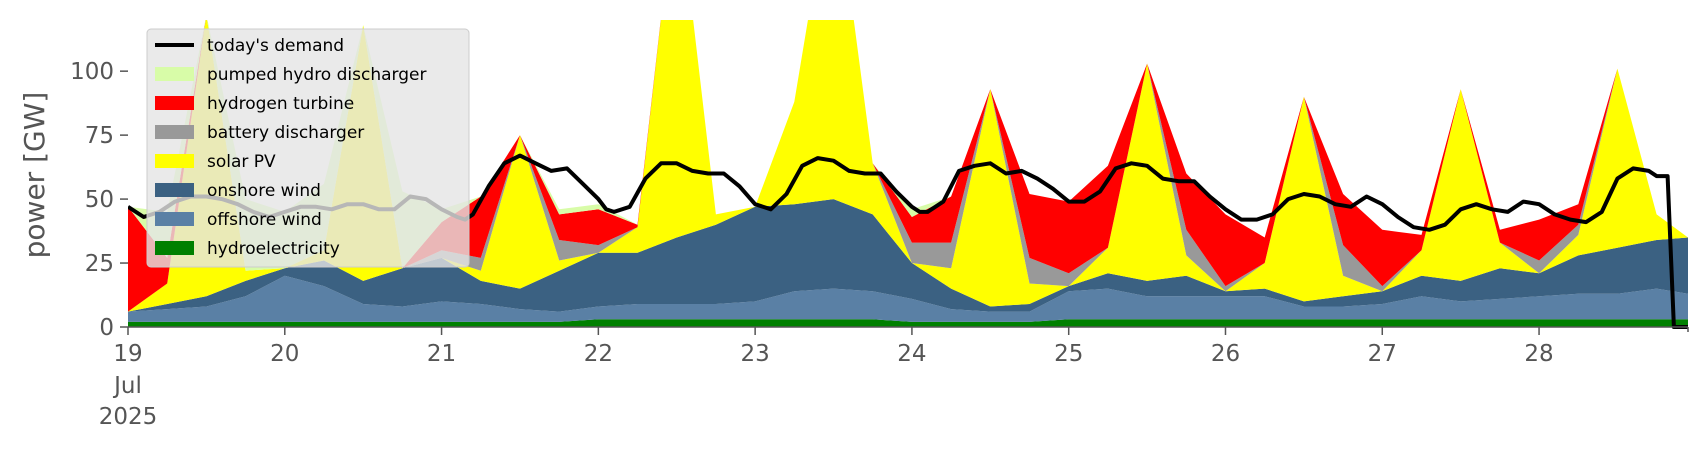  What do you see at coordinates (127, 386) in the screenshot?
I see `x-tick-sublabel: Jul` at bounding box center [127, 386].